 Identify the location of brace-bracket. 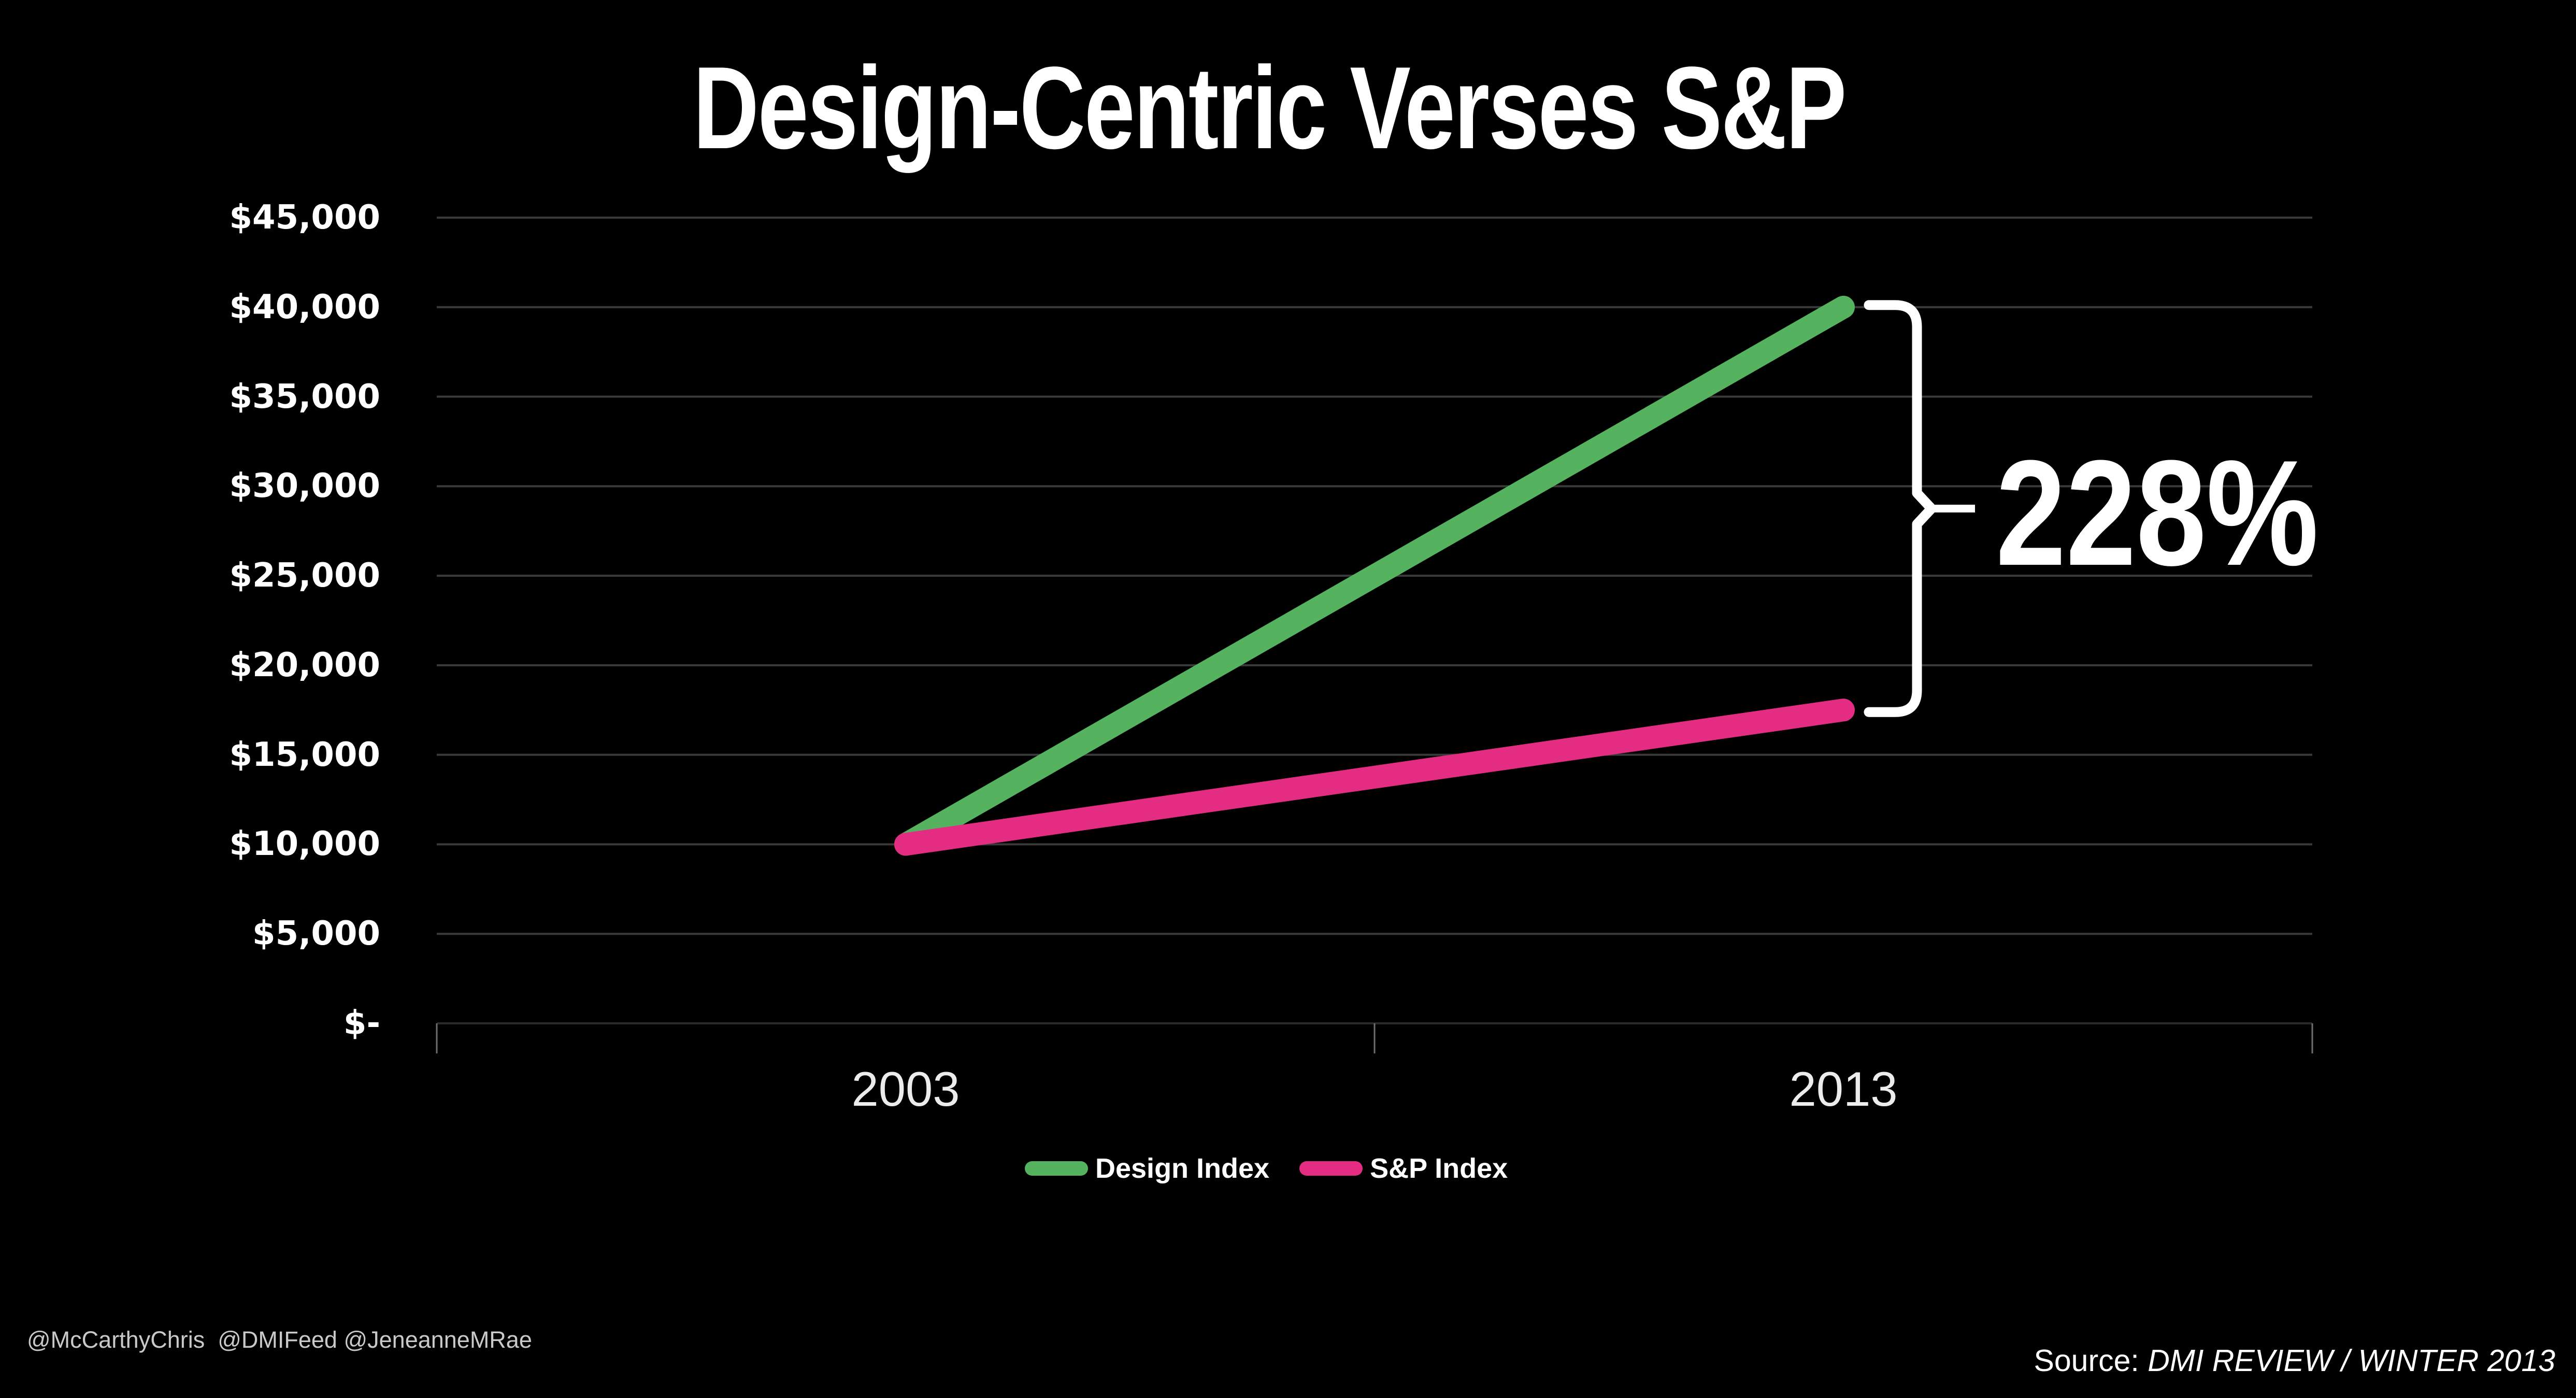
(1901, 509).